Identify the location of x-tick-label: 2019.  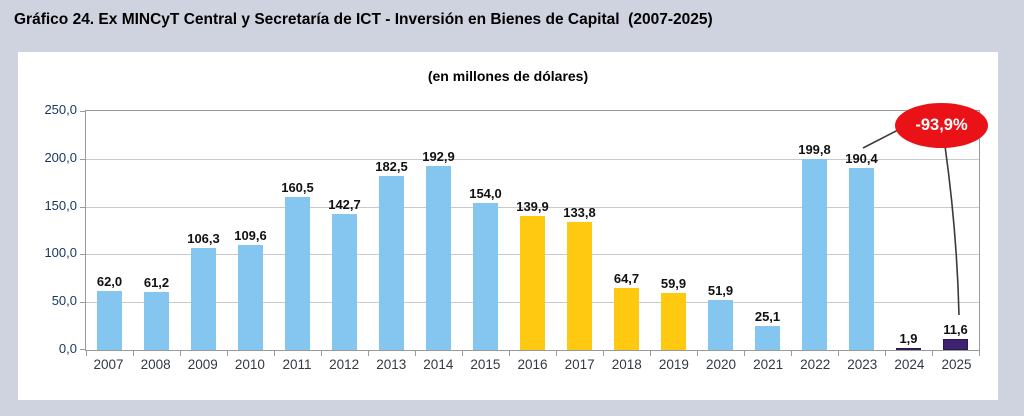
(673, 364).